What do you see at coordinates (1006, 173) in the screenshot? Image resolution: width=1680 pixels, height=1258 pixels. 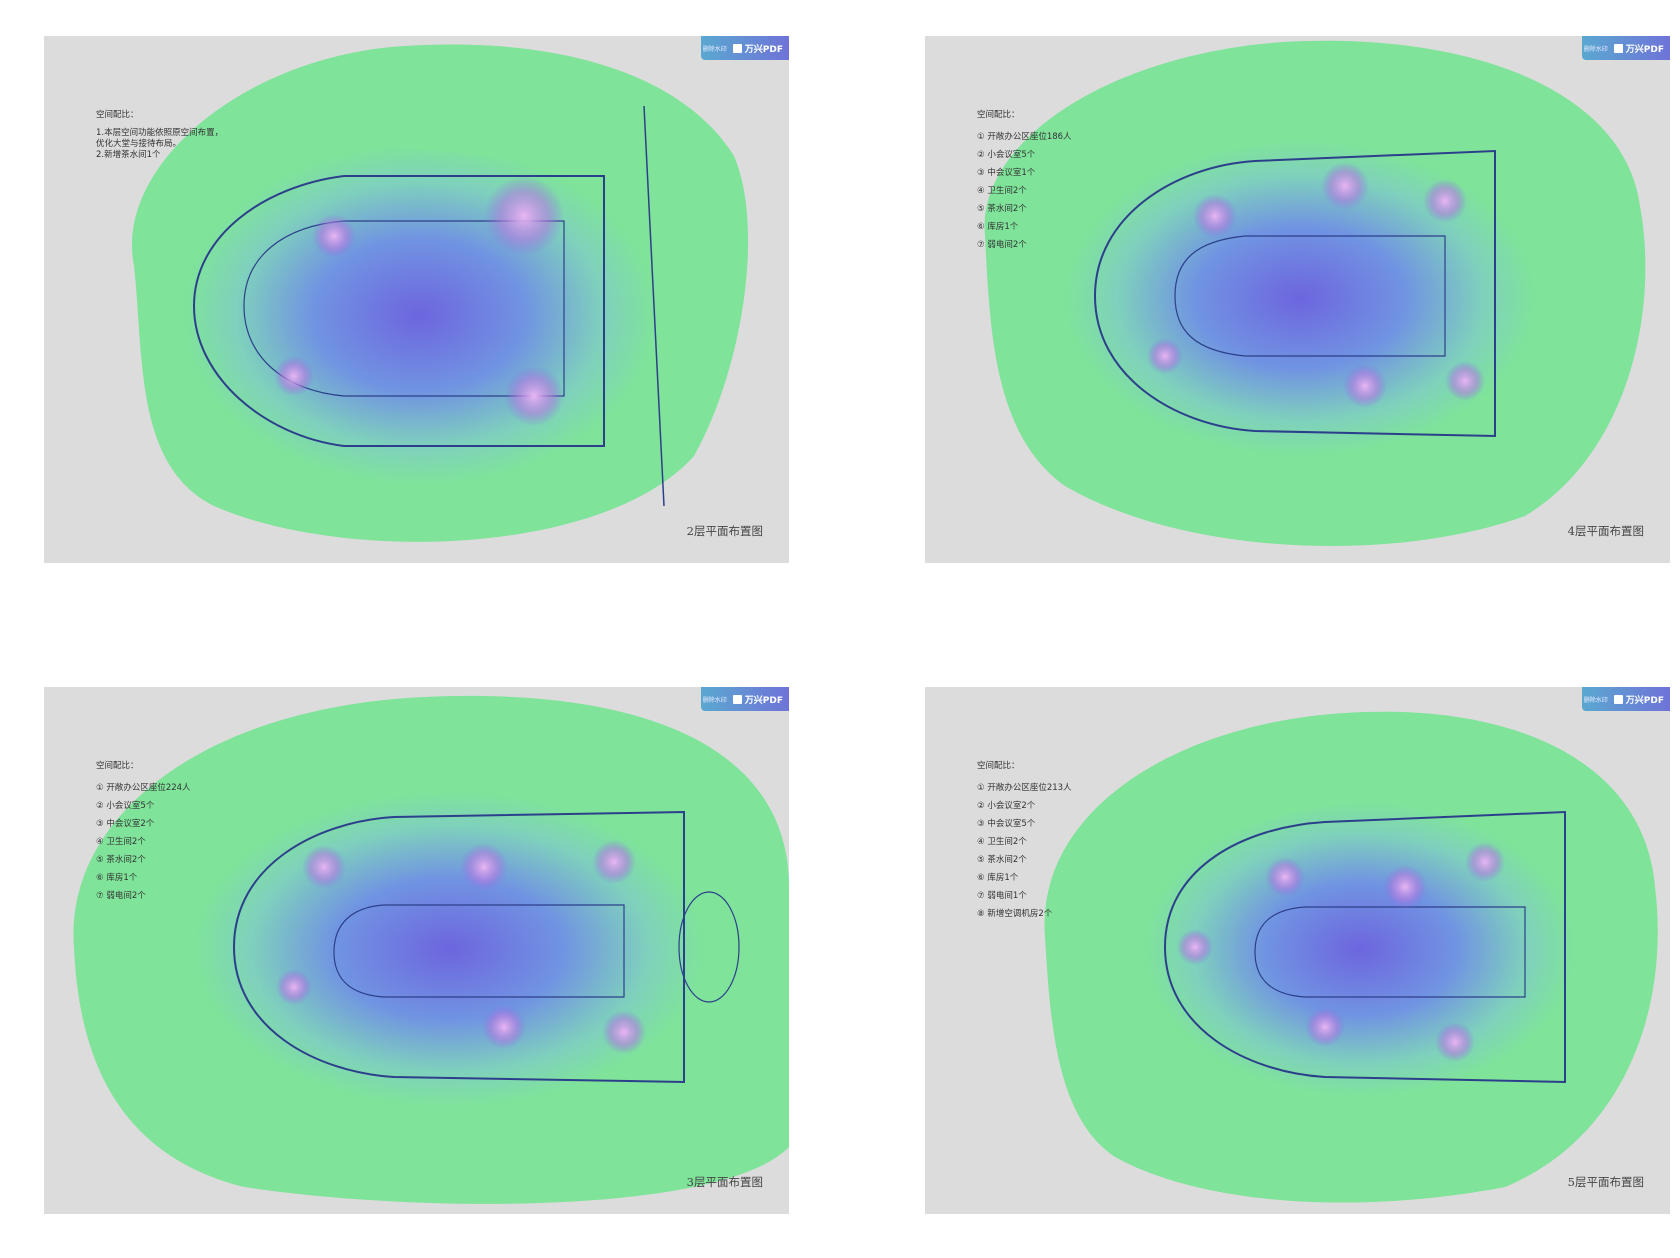 I see `legend-item: ③ 中会议室1个` at bounding box center [1006, 173].